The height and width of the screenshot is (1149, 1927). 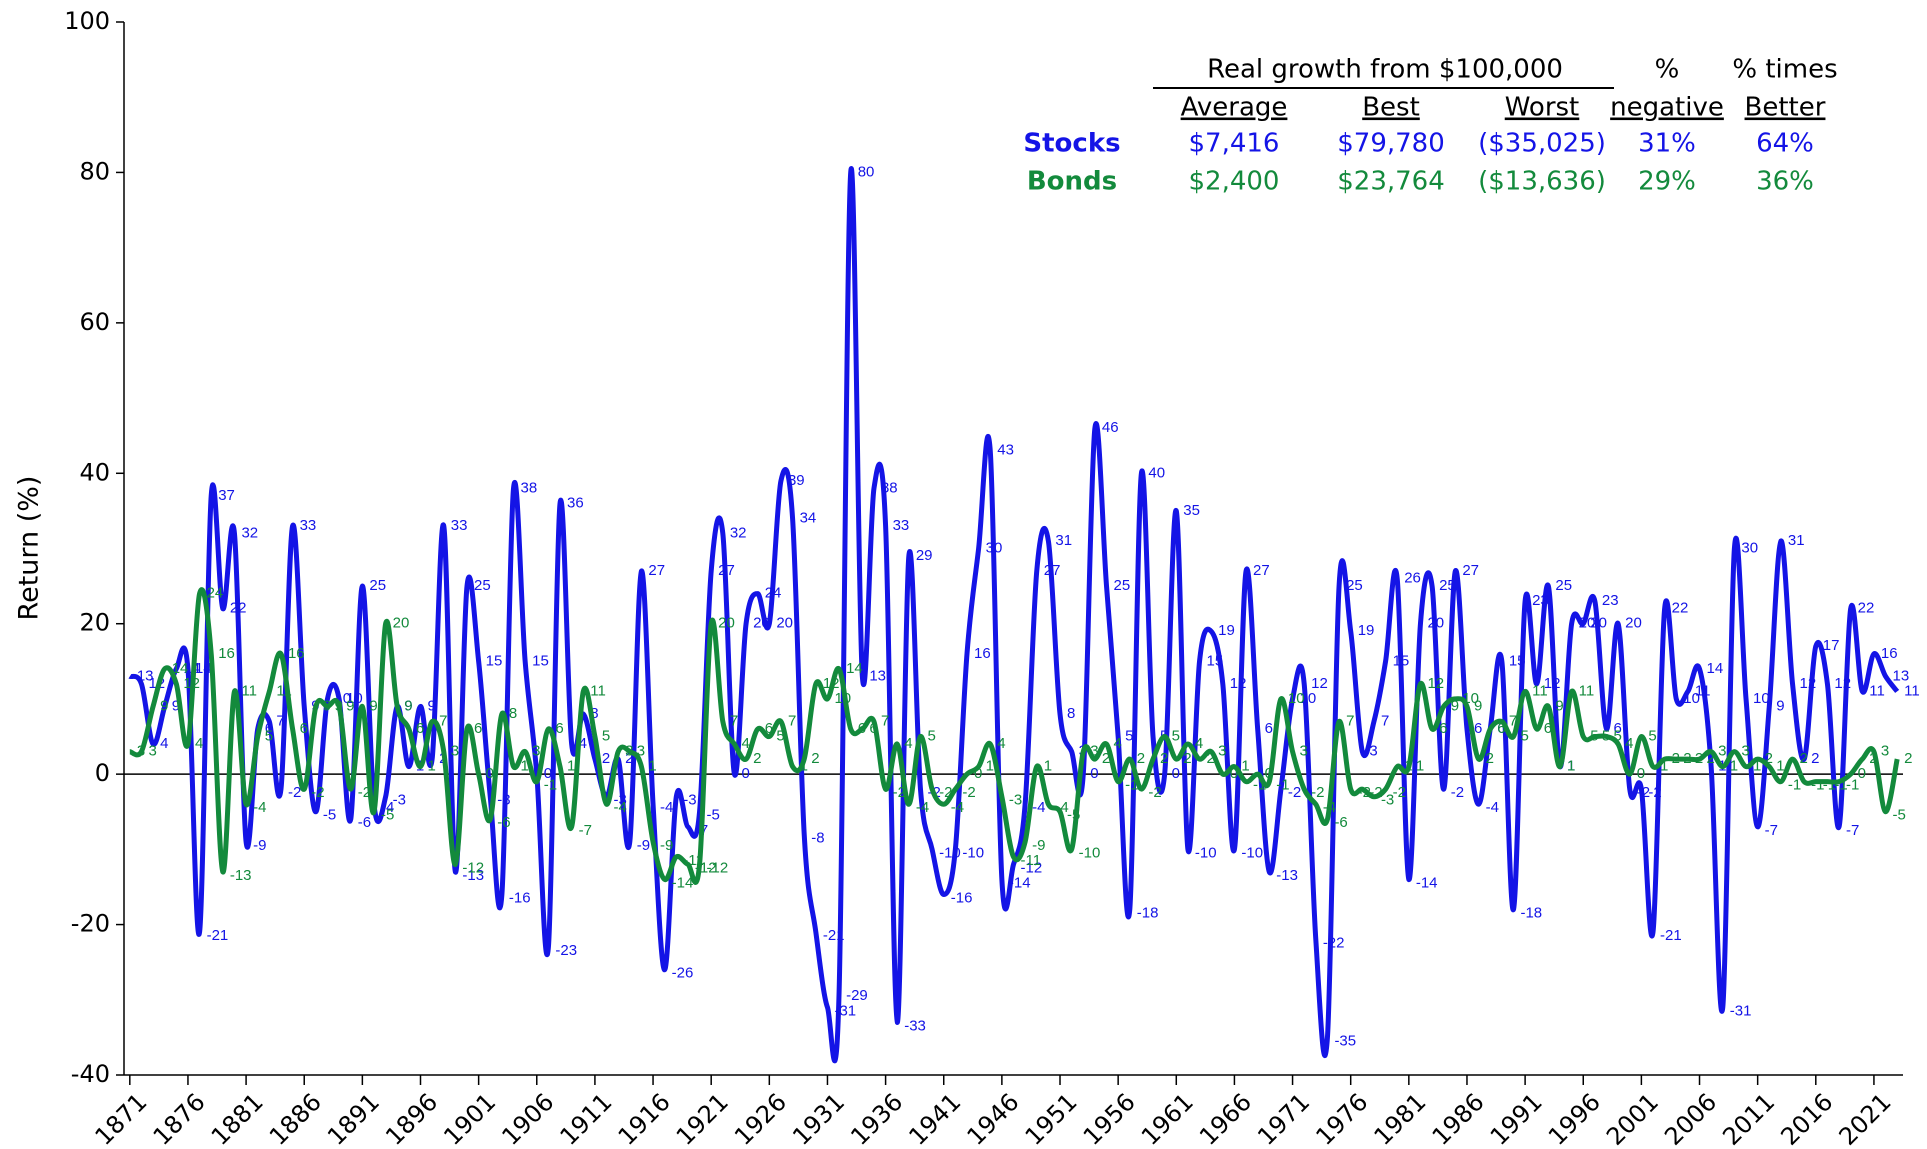 What do you see at coordinates (808, 517) in the screenshot?
I see `data-label: 34` at bounding box center [808, 517].